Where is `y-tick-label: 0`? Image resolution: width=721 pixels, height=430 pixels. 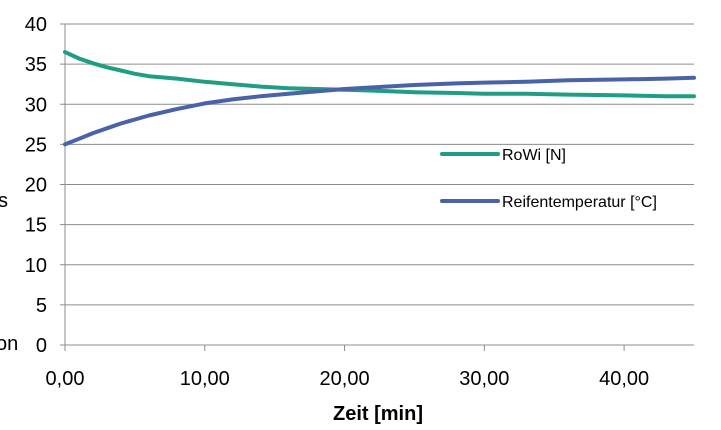
y-tick-label: 0 is located at coordinates (41, 346).